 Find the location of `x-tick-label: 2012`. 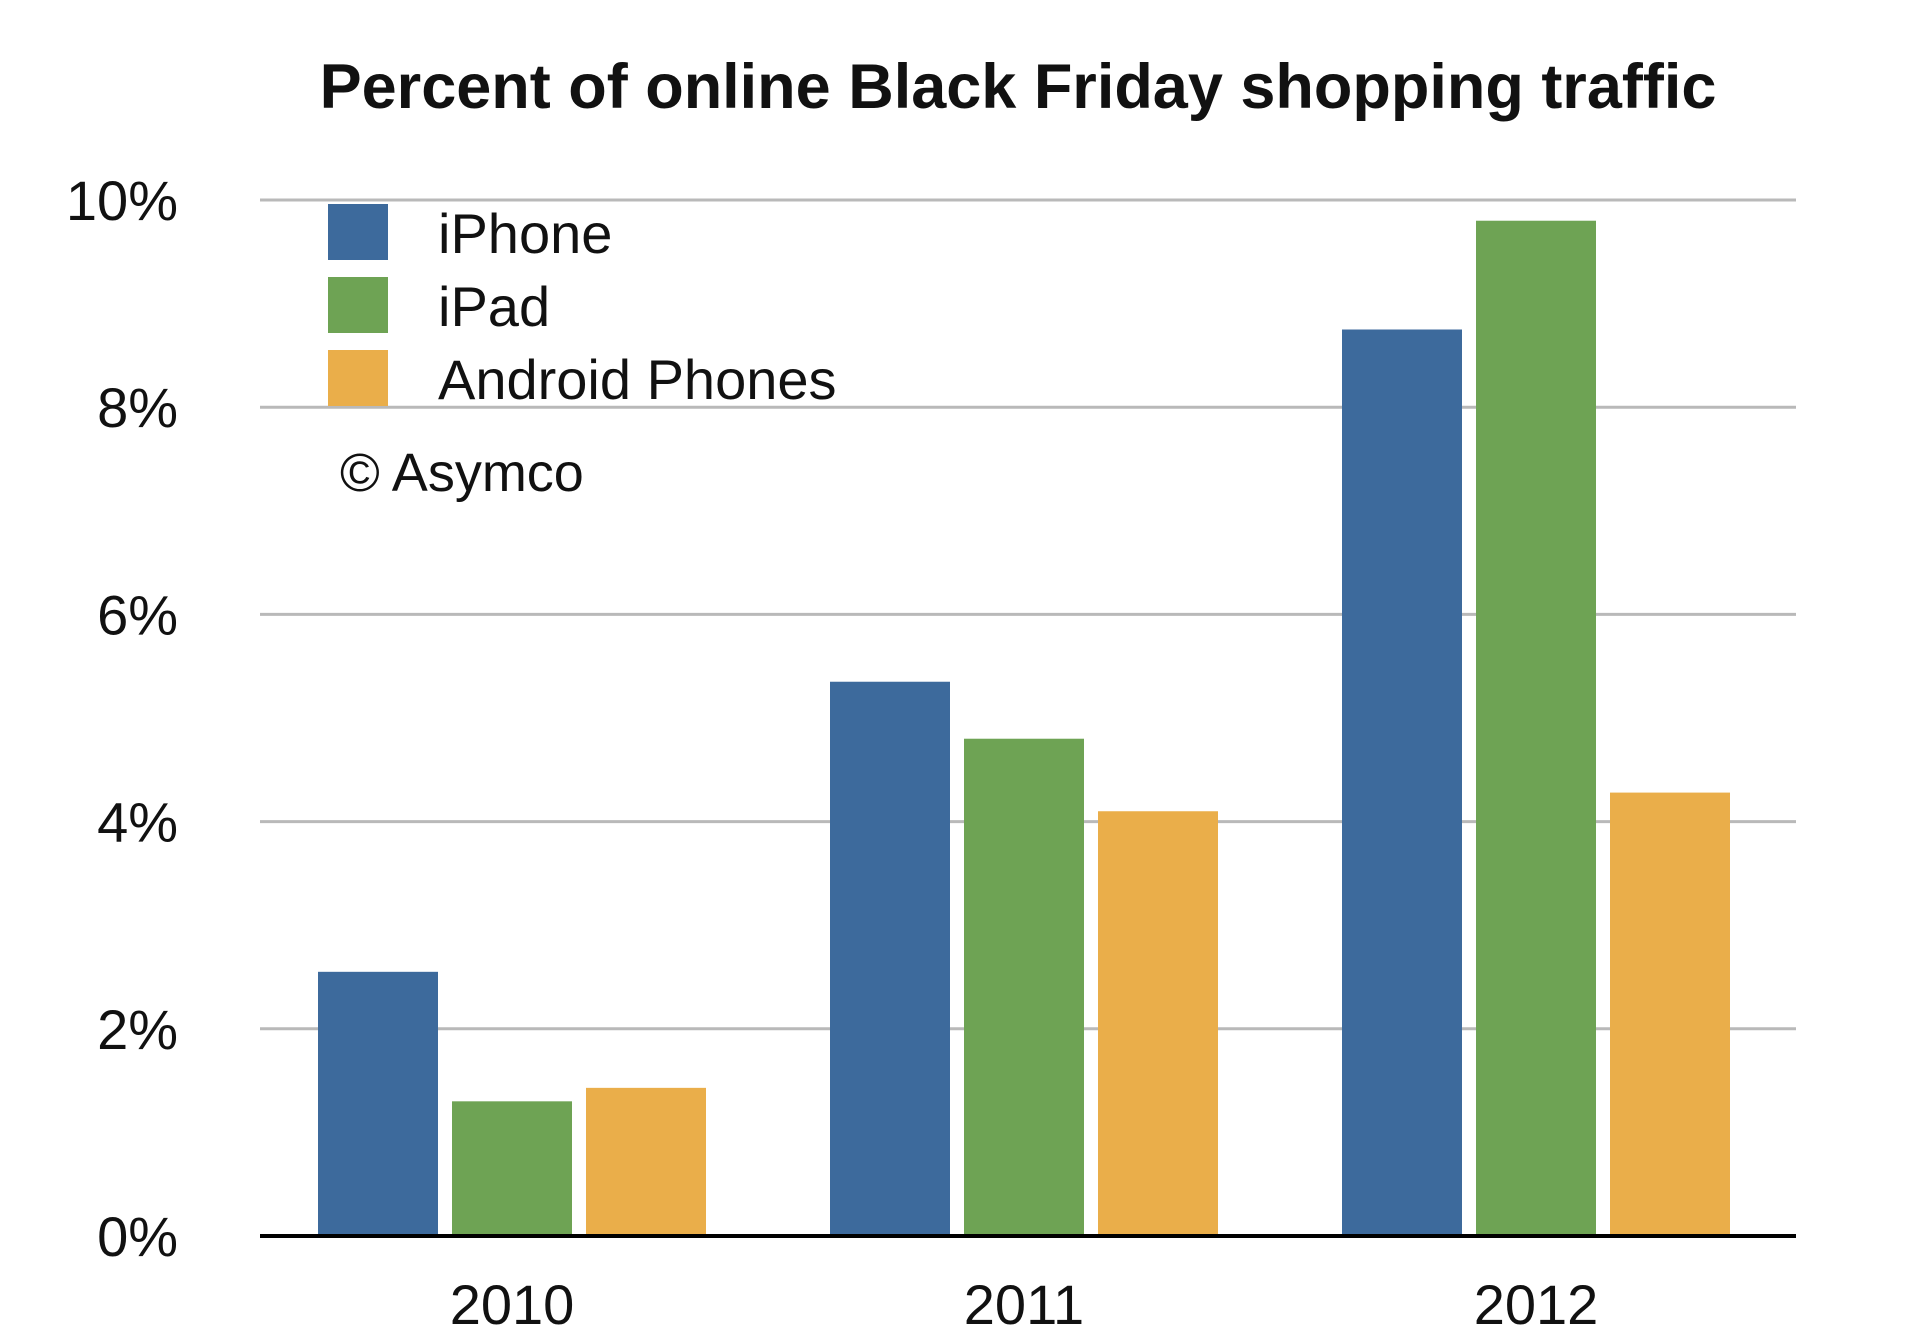

x-tick-label: 2012 is located at coordinates (1536, 1304).